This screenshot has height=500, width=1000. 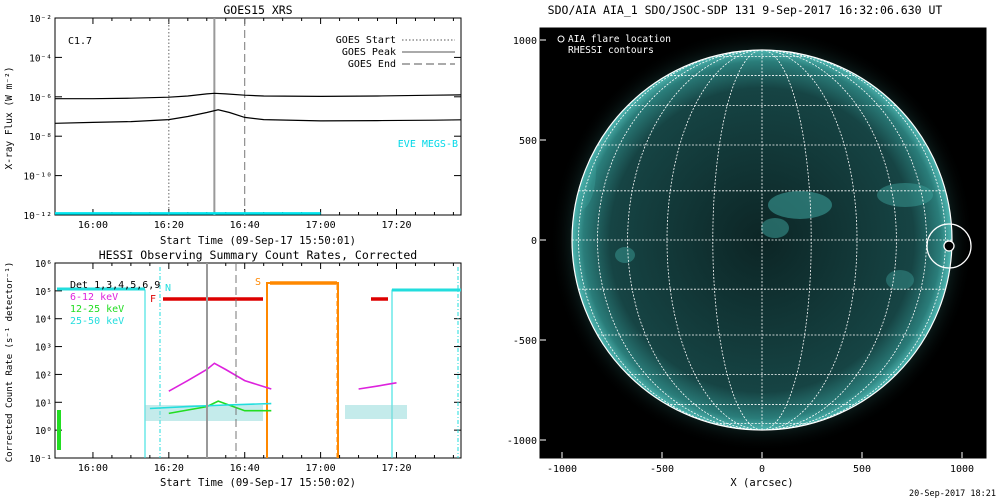 What do you see at coordinates (37, 177) in the screenshot?
I see `y-tick-label: 10⁻¹⁰` at bounding box center [37, 177].